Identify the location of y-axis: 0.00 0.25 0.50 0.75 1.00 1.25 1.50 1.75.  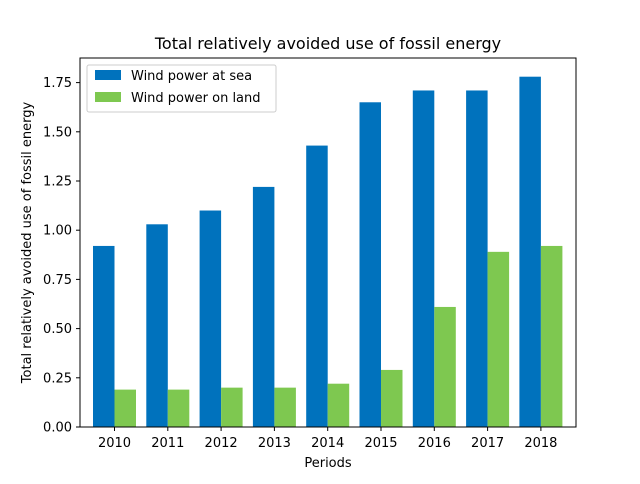
(61, 256).